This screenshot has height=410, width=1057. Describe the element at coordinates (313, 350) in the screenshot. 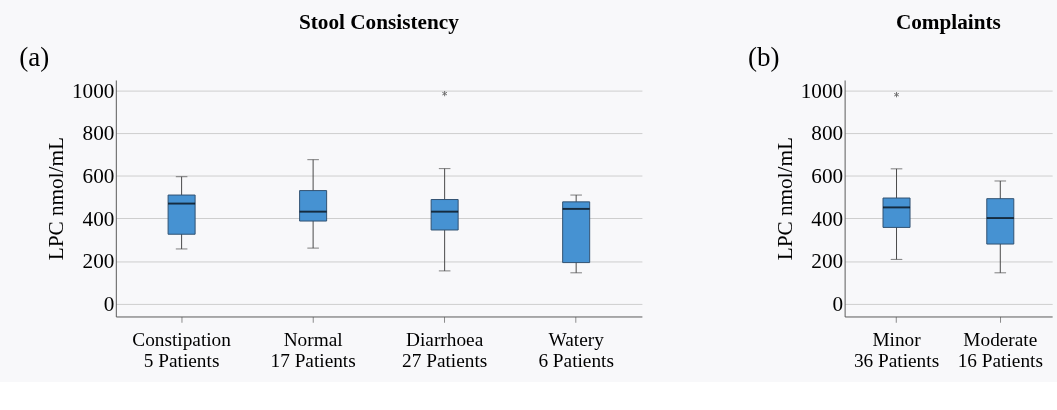

I see `x-tick-label: Normal 17 Patients` at that location.